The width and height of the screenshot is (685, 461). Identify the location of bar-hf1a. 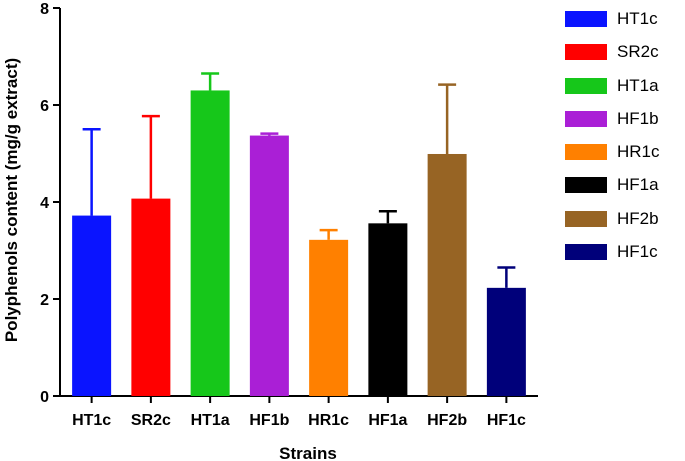
(388, 309).